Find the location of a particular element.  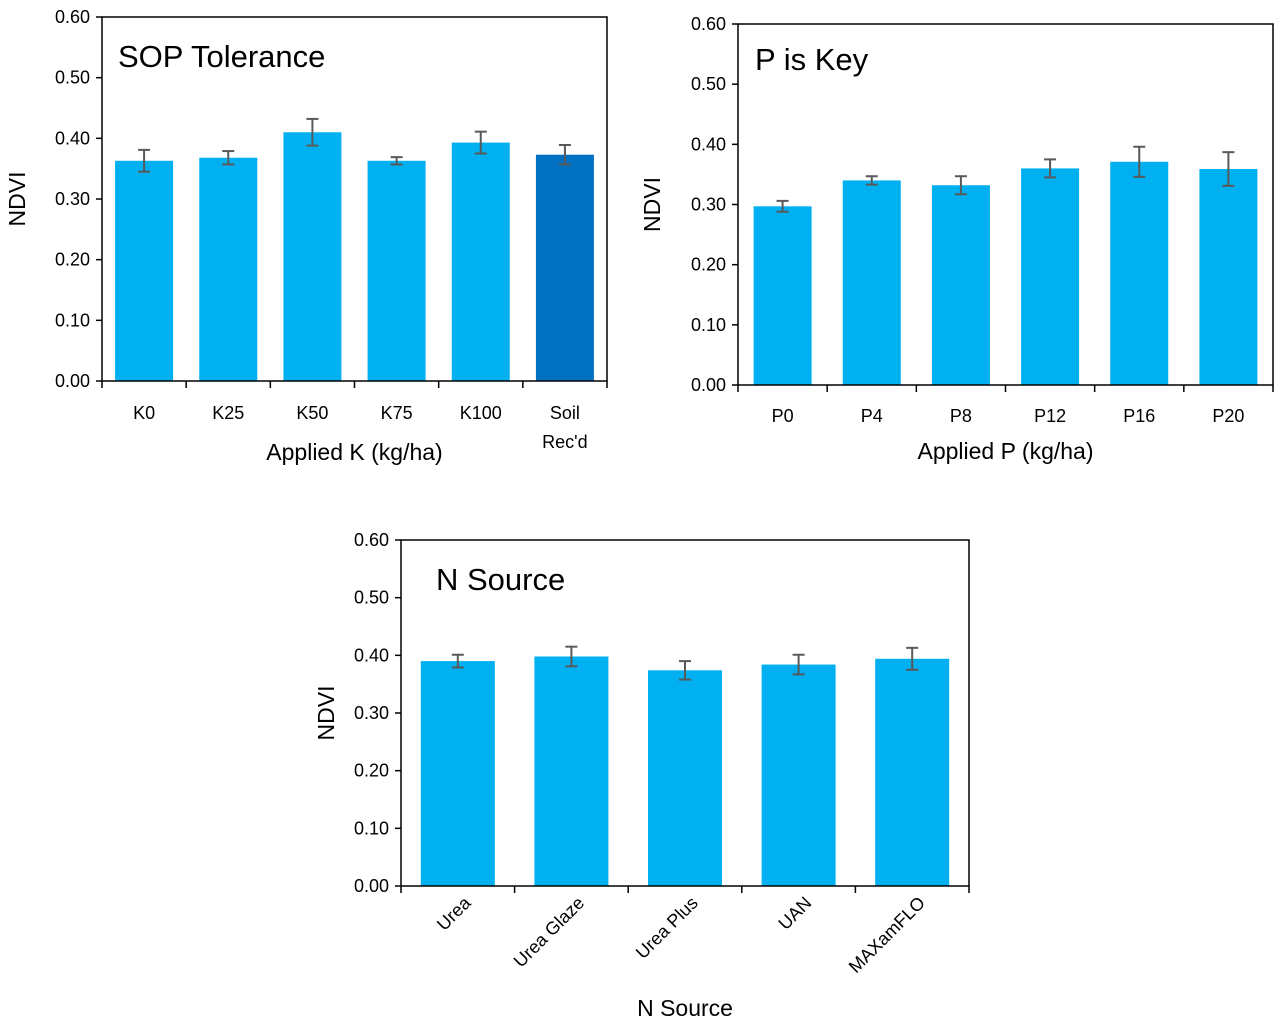

x-tick-label: Urea is located at coordinates (454, 913).